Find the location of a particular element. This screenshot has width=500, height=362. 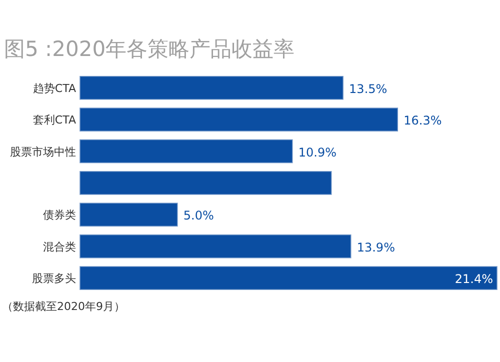

text: （数据截至2020年9月） is located at coordinates (63, 306).